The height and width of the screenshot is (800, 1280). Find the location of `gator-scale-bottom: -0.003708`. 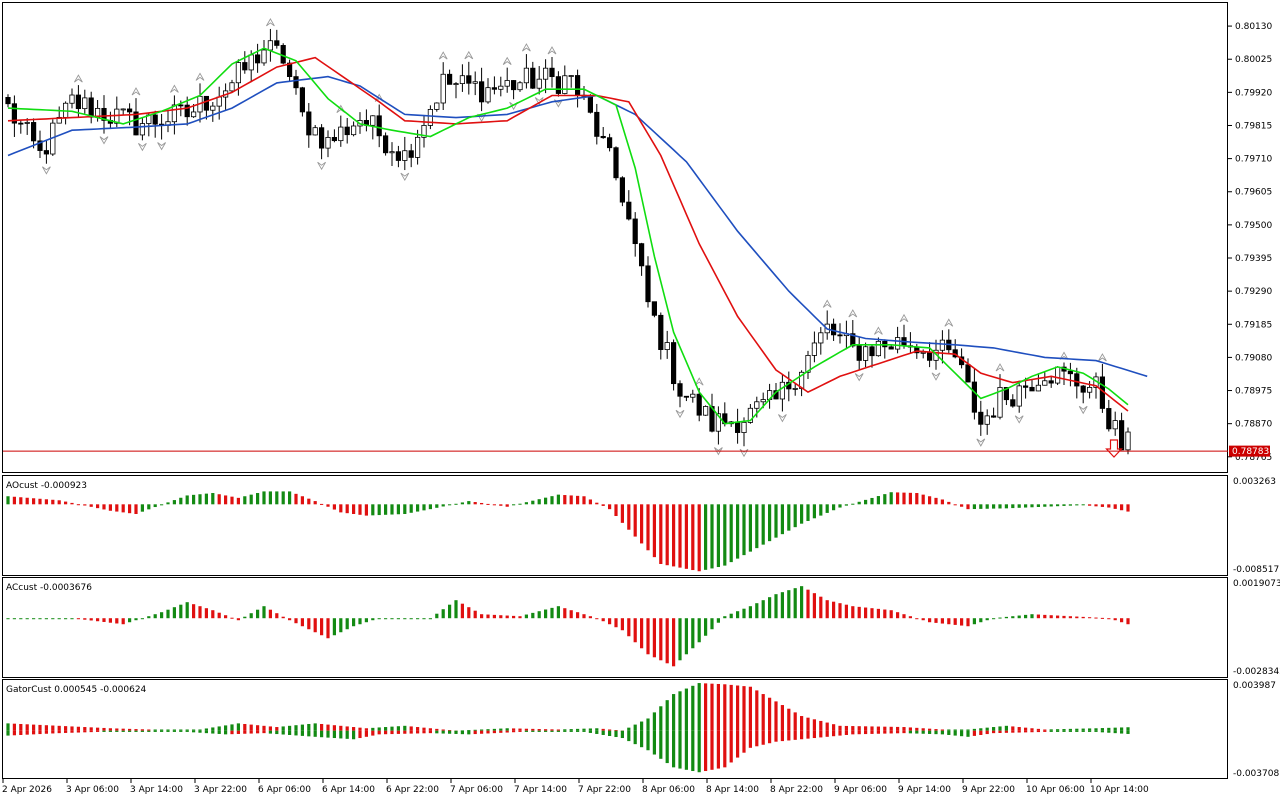

gator-scale-bottom: -0.003708 is located at coordinates (1256, 774).